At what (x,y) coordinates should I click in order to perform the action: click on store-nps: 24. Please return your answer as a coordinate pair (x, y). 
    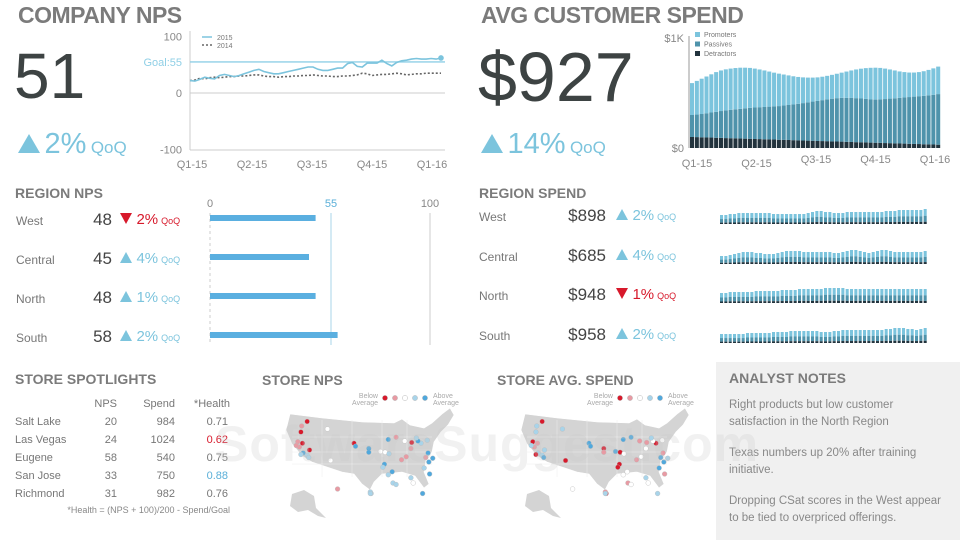
    Looking at the image, I should click on (110, 440).